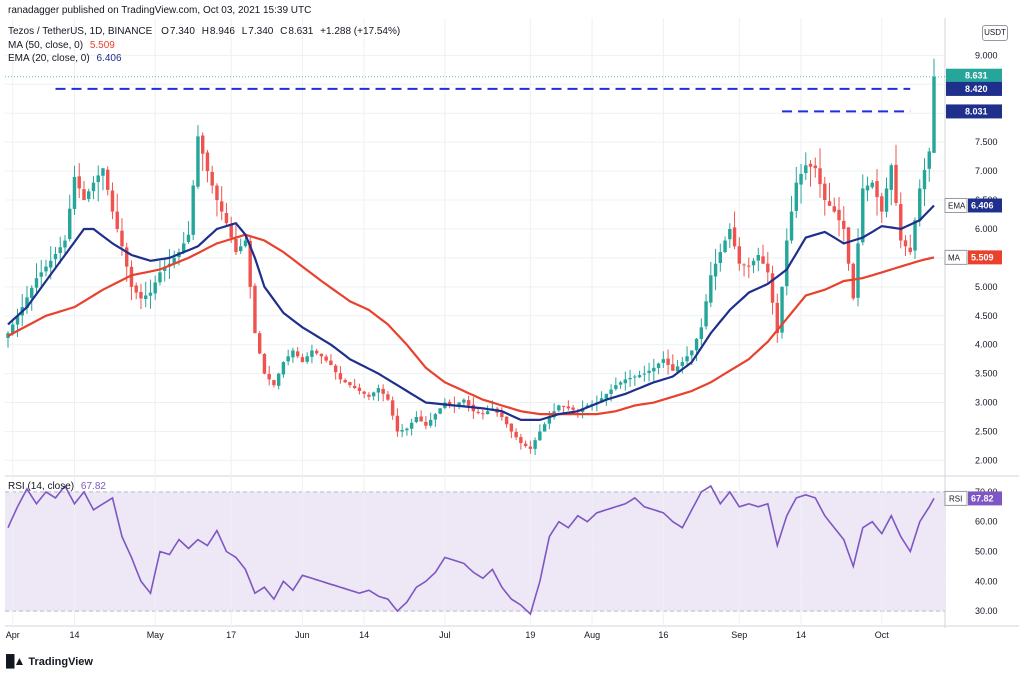 The width and height of the screenshot is (1024, 674). What do you see at coordinates (109, 58) in the screenshot?
I see `ema-value: 6.406` at bounding box center [109, 58].